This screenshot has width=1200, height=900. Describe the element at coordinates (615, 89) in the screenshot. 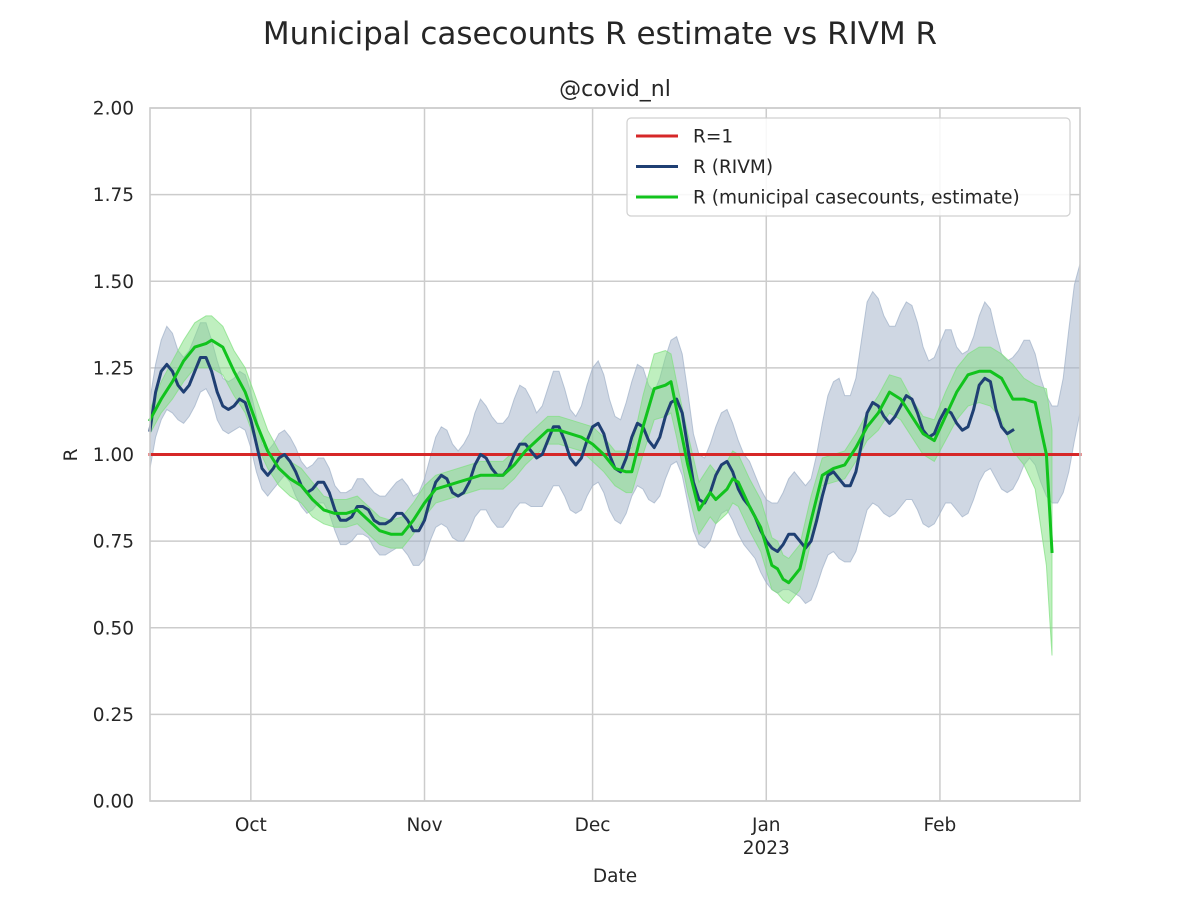

I see `chart-subtitle: @covid_nl` at that location.